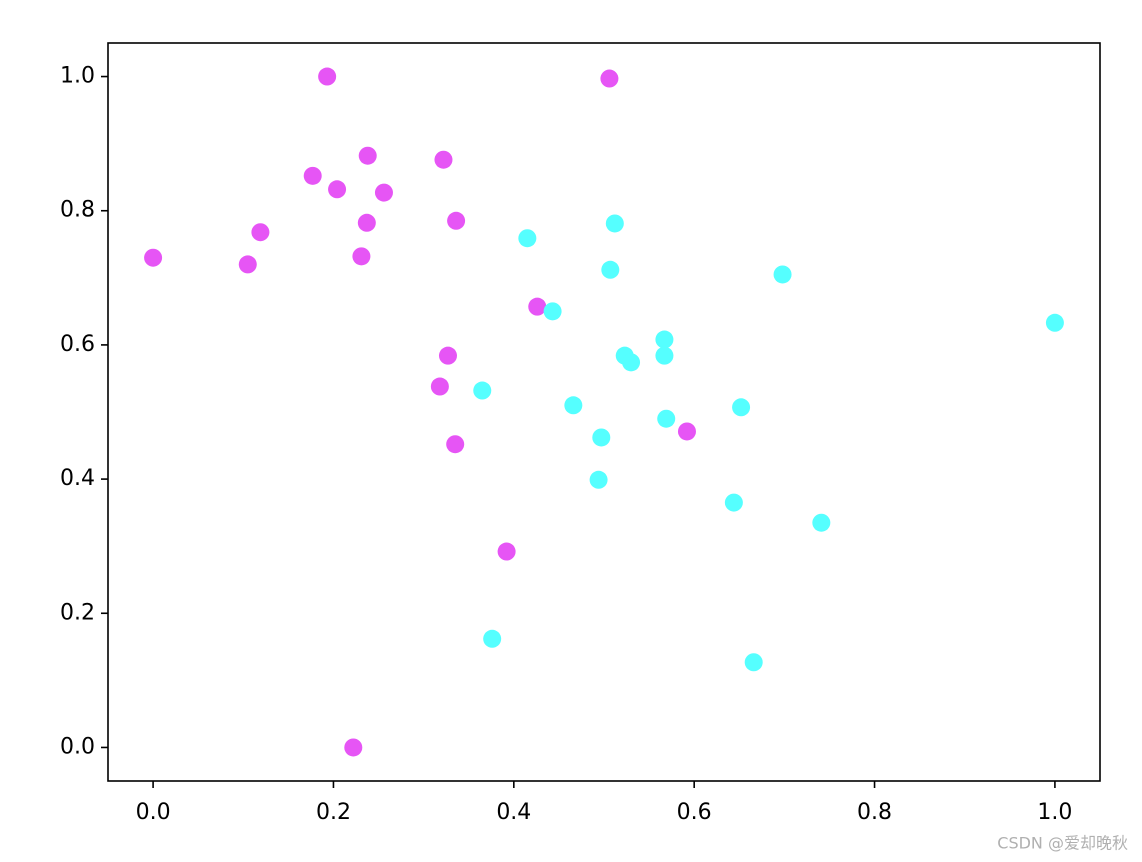 Image resolution: width=1142 pixels, height=862 pixels. What do you see at coordinates (77, 746) in the screenshot?
I see `y-tick-label: 0.0` at bounding box center [77, 746].